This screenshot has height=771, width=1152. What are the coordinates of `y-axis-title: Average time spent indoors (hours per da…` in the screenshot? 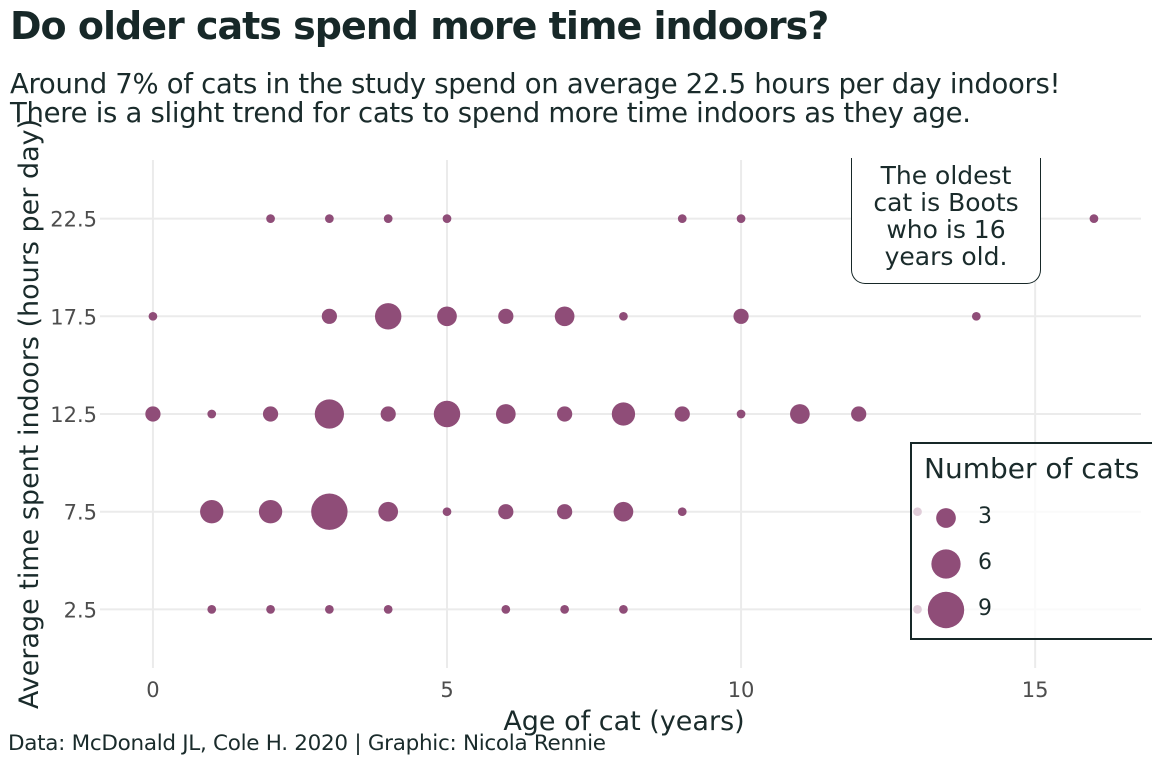 It's located at (29, 414).